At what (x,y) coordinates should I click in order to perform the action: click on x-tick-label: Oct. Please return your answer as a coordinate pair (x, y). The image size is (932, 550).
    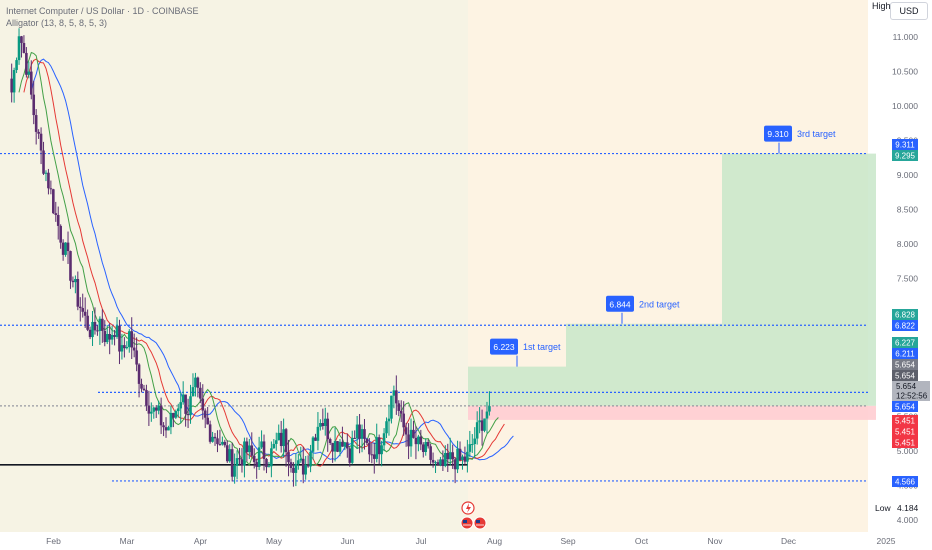
    Looking at the image, I should click on (642, 541).